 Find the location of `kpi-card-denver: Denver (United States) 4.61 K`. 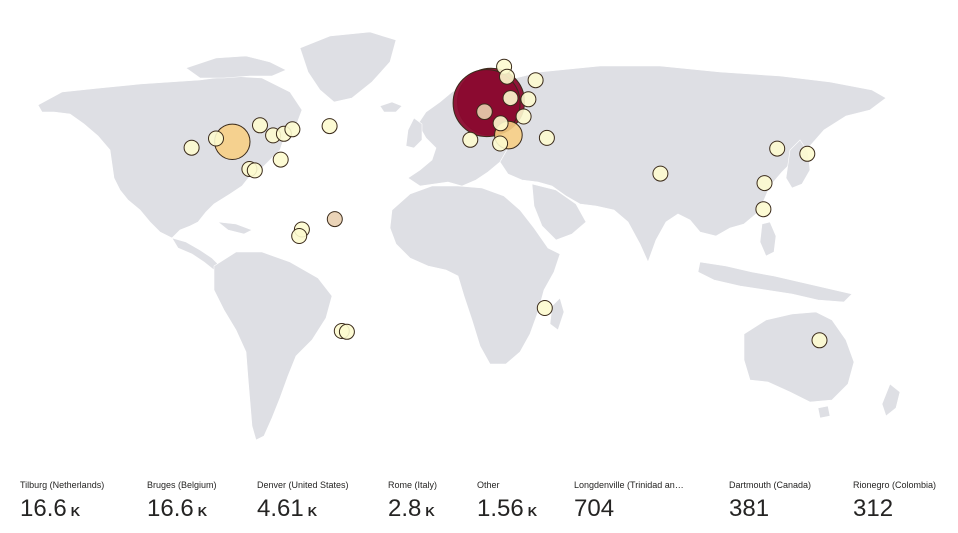

kpi-card-denver: Denver (United States) 4.61 K is located at coordinates (303, 503).